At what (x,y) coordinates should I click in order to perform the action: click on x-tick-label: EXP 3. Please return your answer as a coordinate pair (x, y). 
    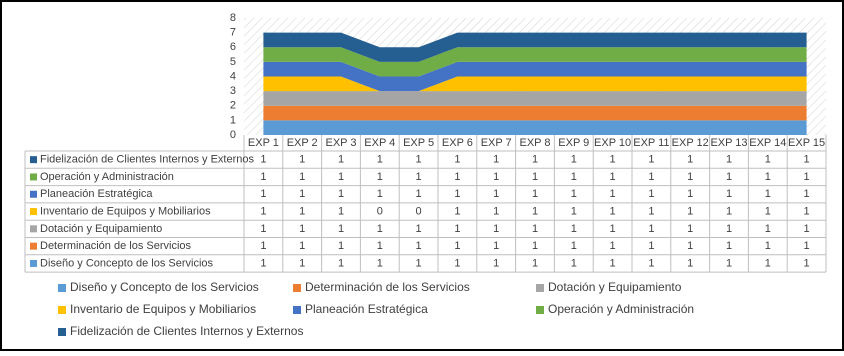
    Looking at the image, I should click on (341, 143).